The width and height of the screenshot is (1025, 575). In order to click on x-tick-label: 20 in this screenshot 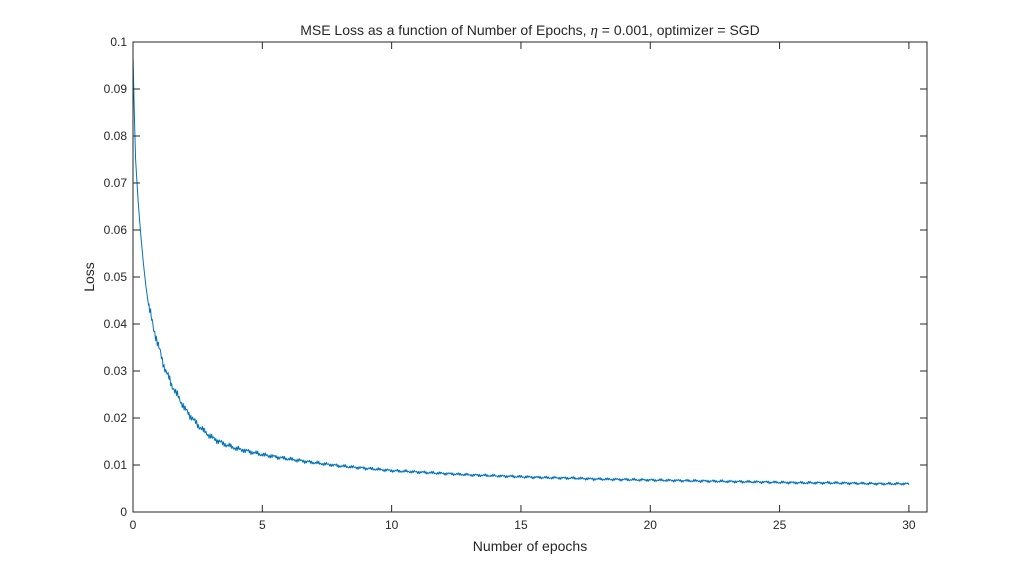, I will do `click(651, 525)`.